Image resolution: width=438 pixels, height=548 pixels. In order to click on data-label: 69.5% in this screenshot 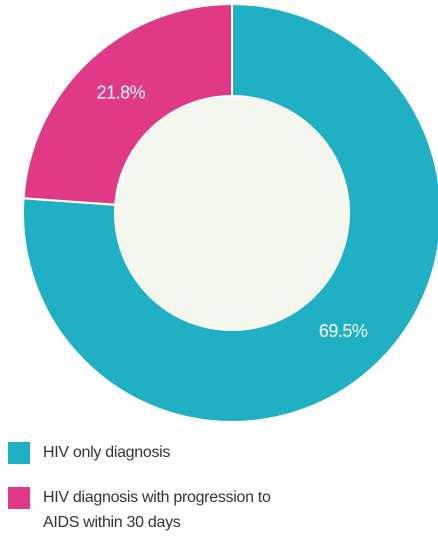, I will do `click(343, 331)`.